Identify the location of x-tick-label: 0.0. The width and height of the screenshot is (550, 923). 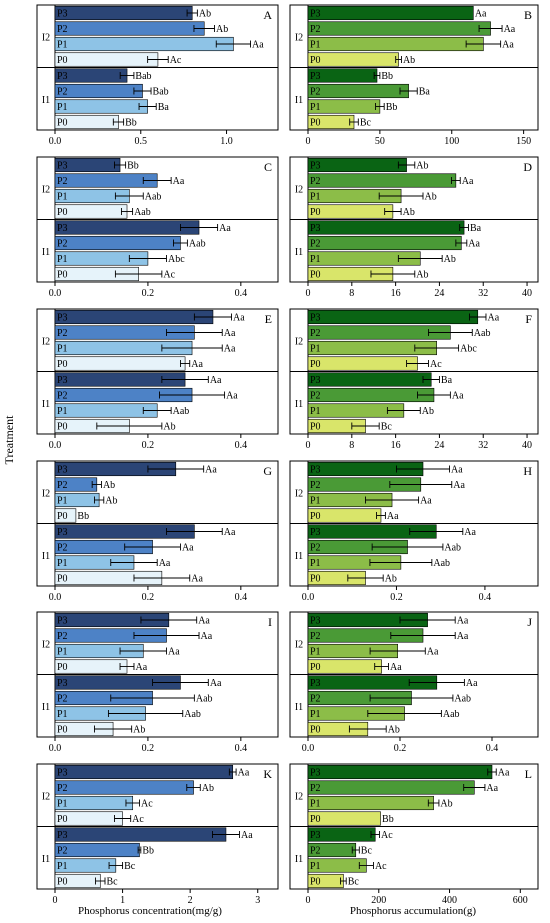
(55, 293).